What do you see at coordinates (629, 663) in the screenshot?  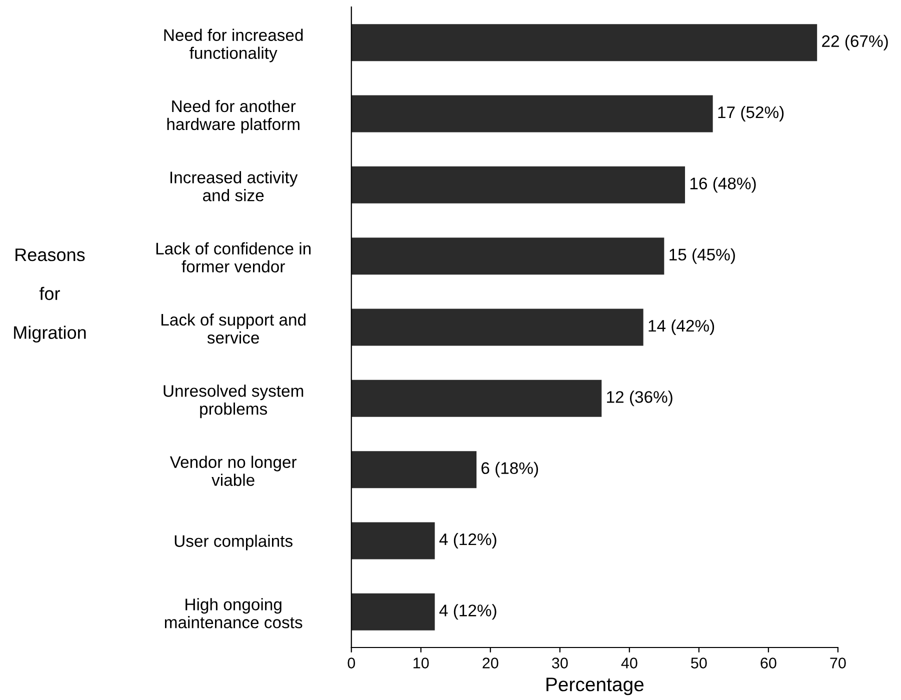 I see `x-tick-label: 40` at bounding box center [629, 663].